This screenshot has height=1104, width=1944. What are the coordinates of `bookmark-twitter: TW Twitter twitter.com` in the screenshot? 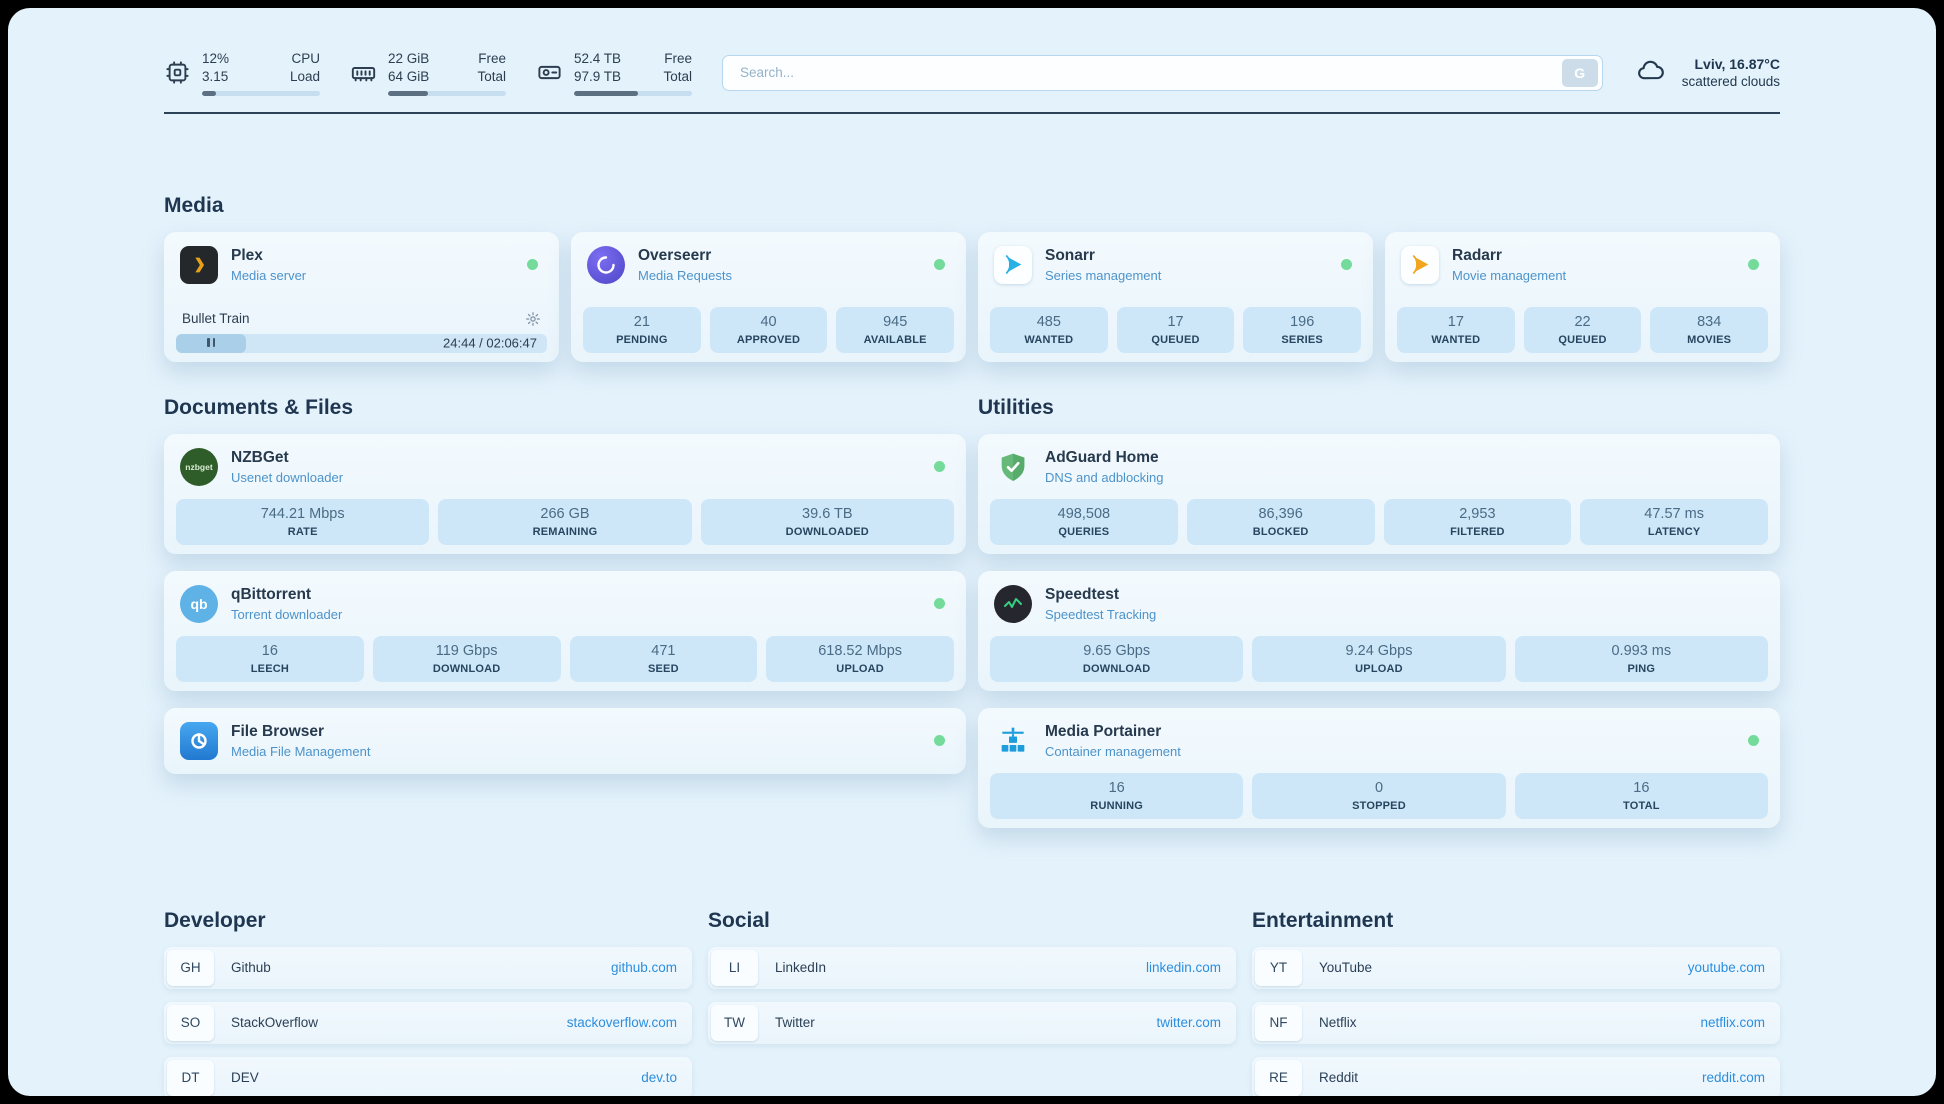 It's located at (972, 1022).